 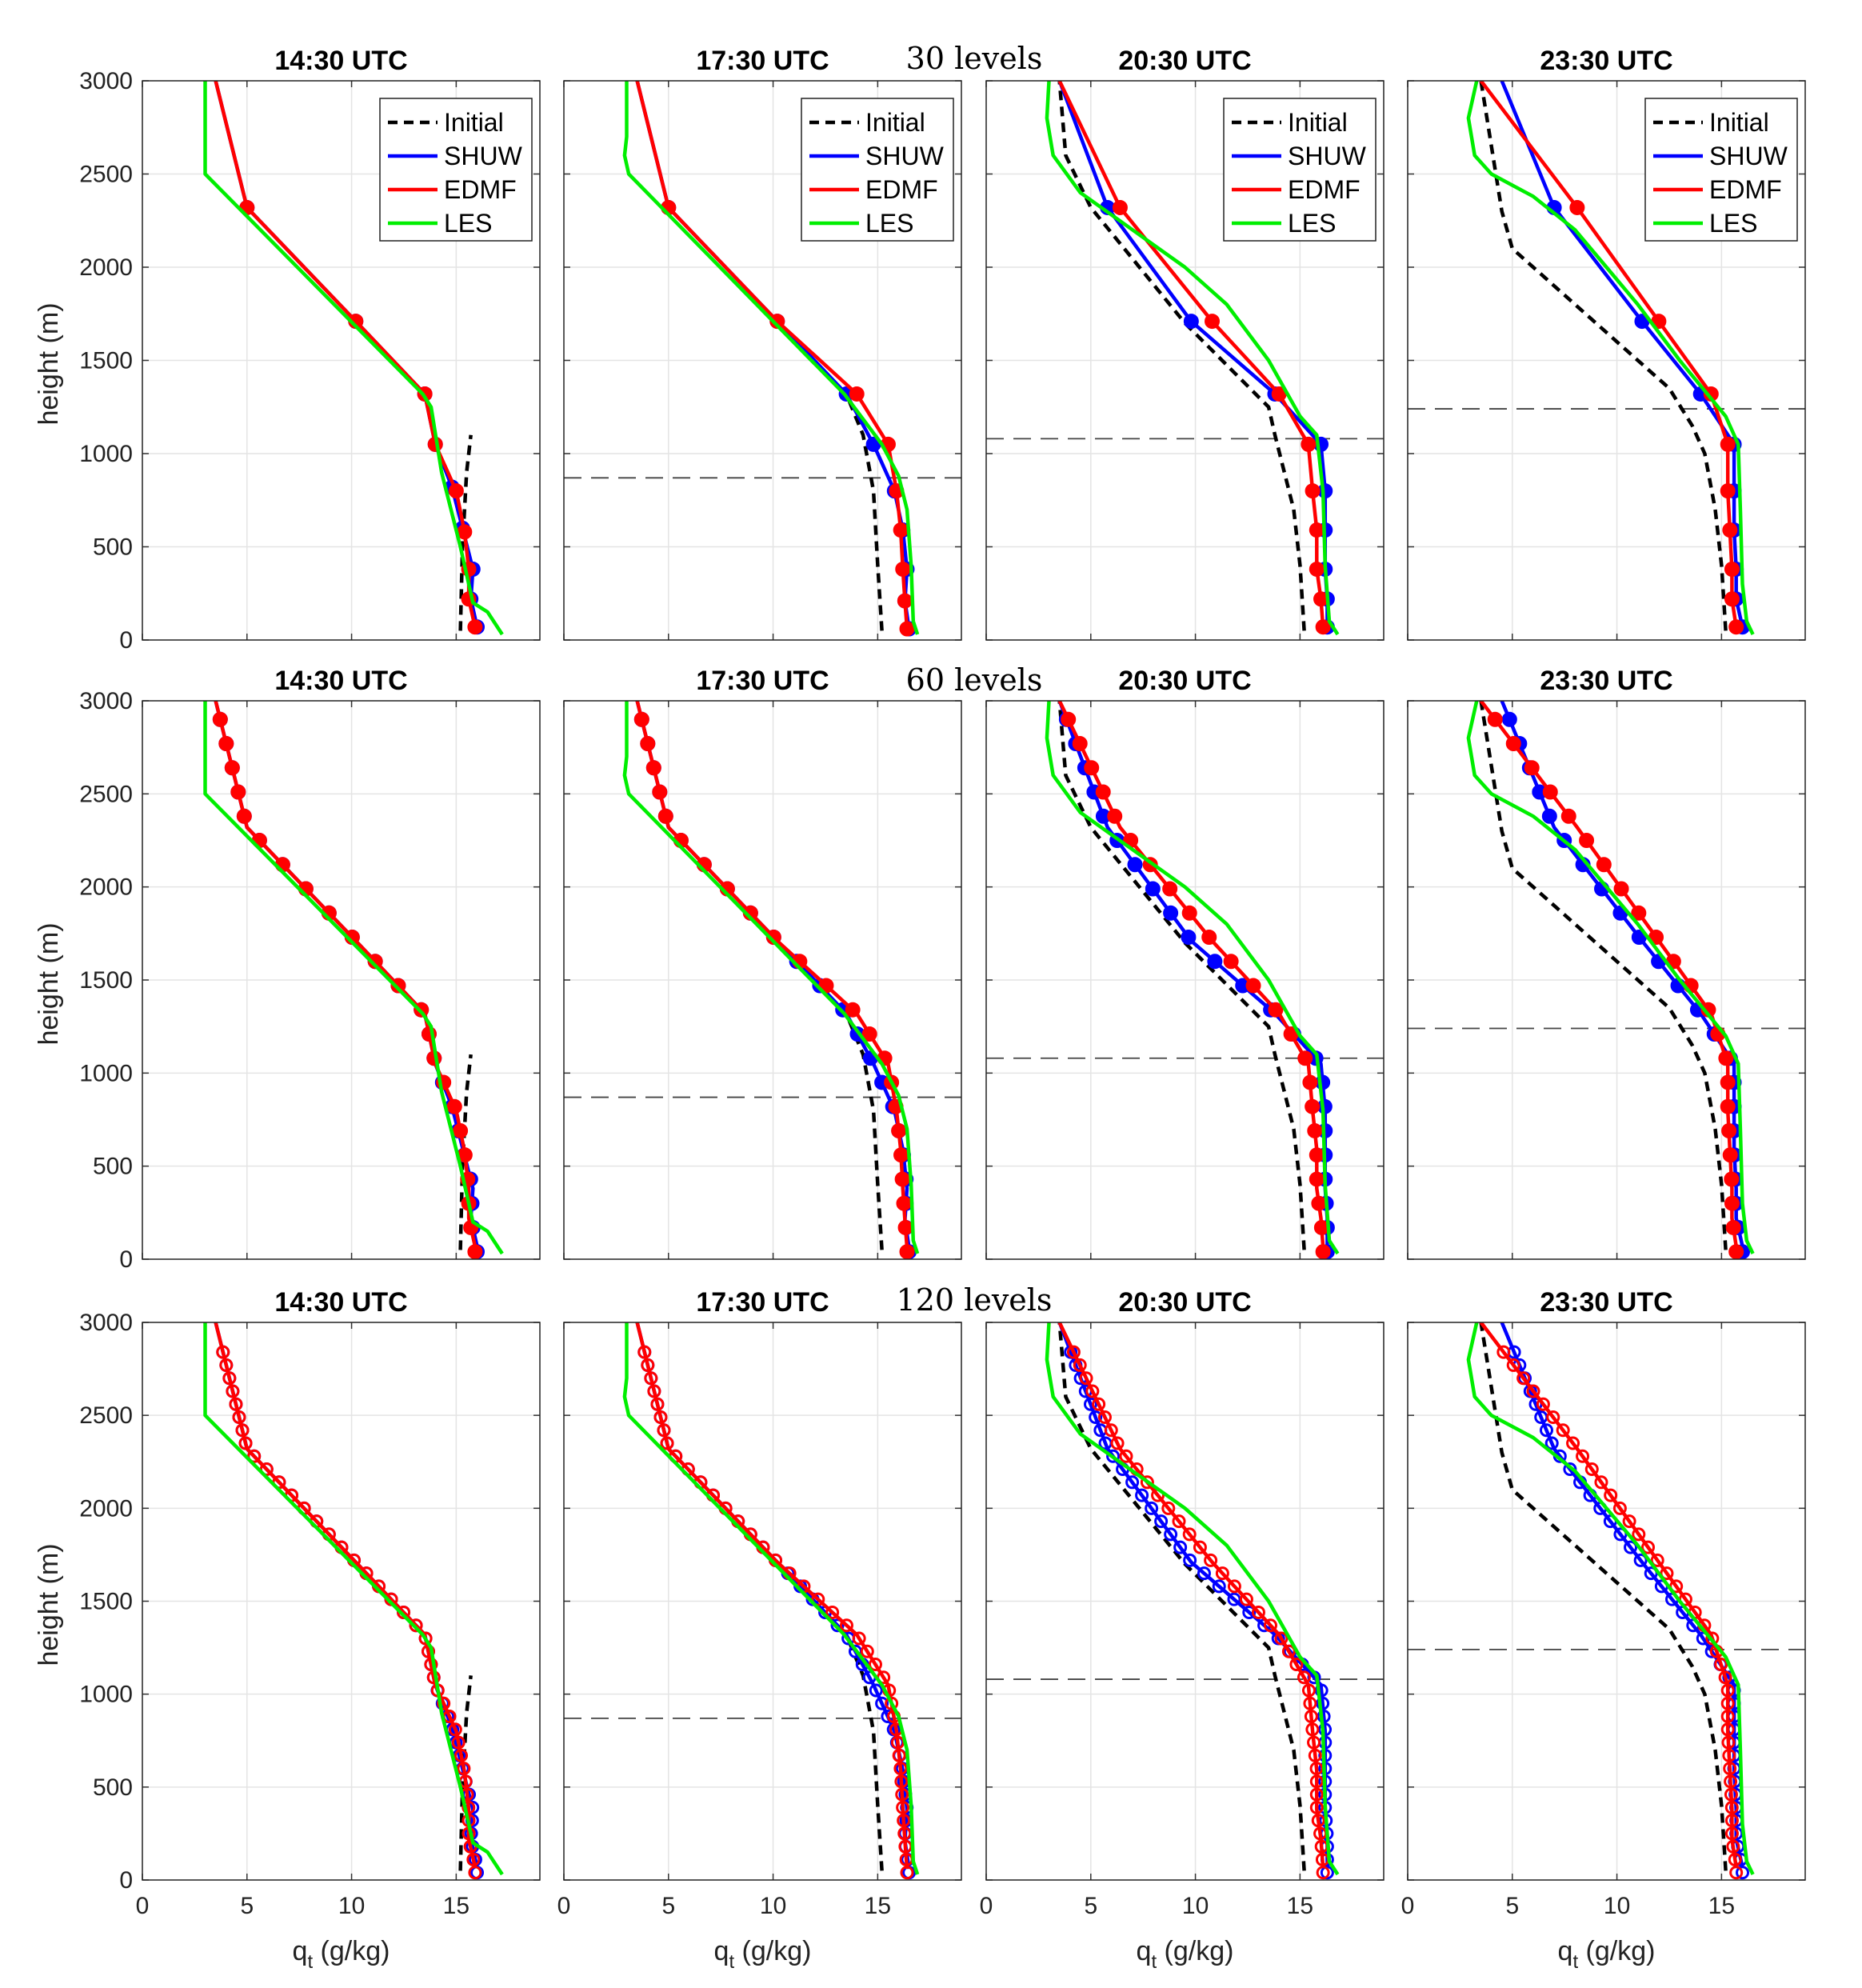 I want to click on legend-label-les: LES, so click(x=1312, y=223).